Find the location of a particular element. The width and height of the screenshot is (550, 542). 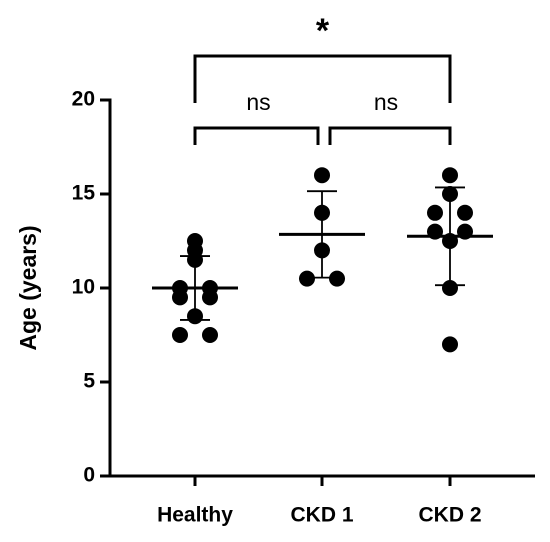

y-tick-label: 0 is located at coordinates (89, 475).